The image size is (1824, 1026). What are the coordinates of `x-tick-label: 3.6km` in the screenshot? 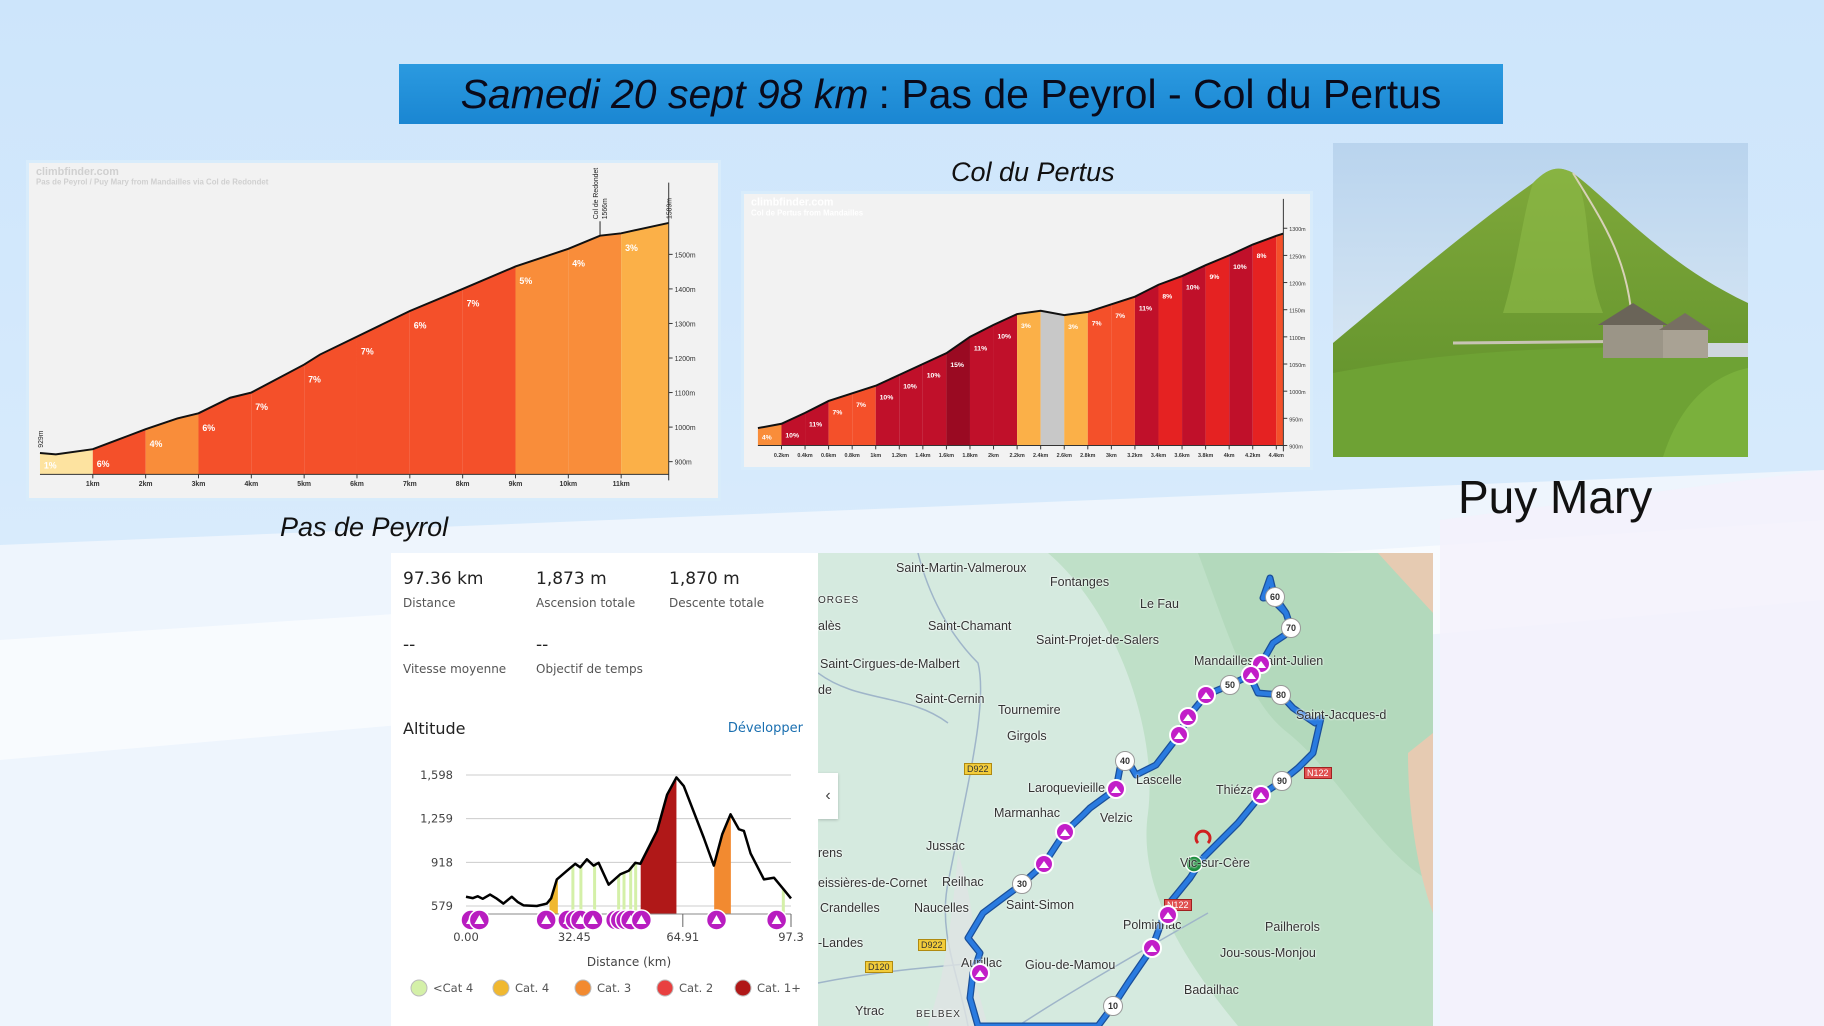 It's located at (1181, 456).